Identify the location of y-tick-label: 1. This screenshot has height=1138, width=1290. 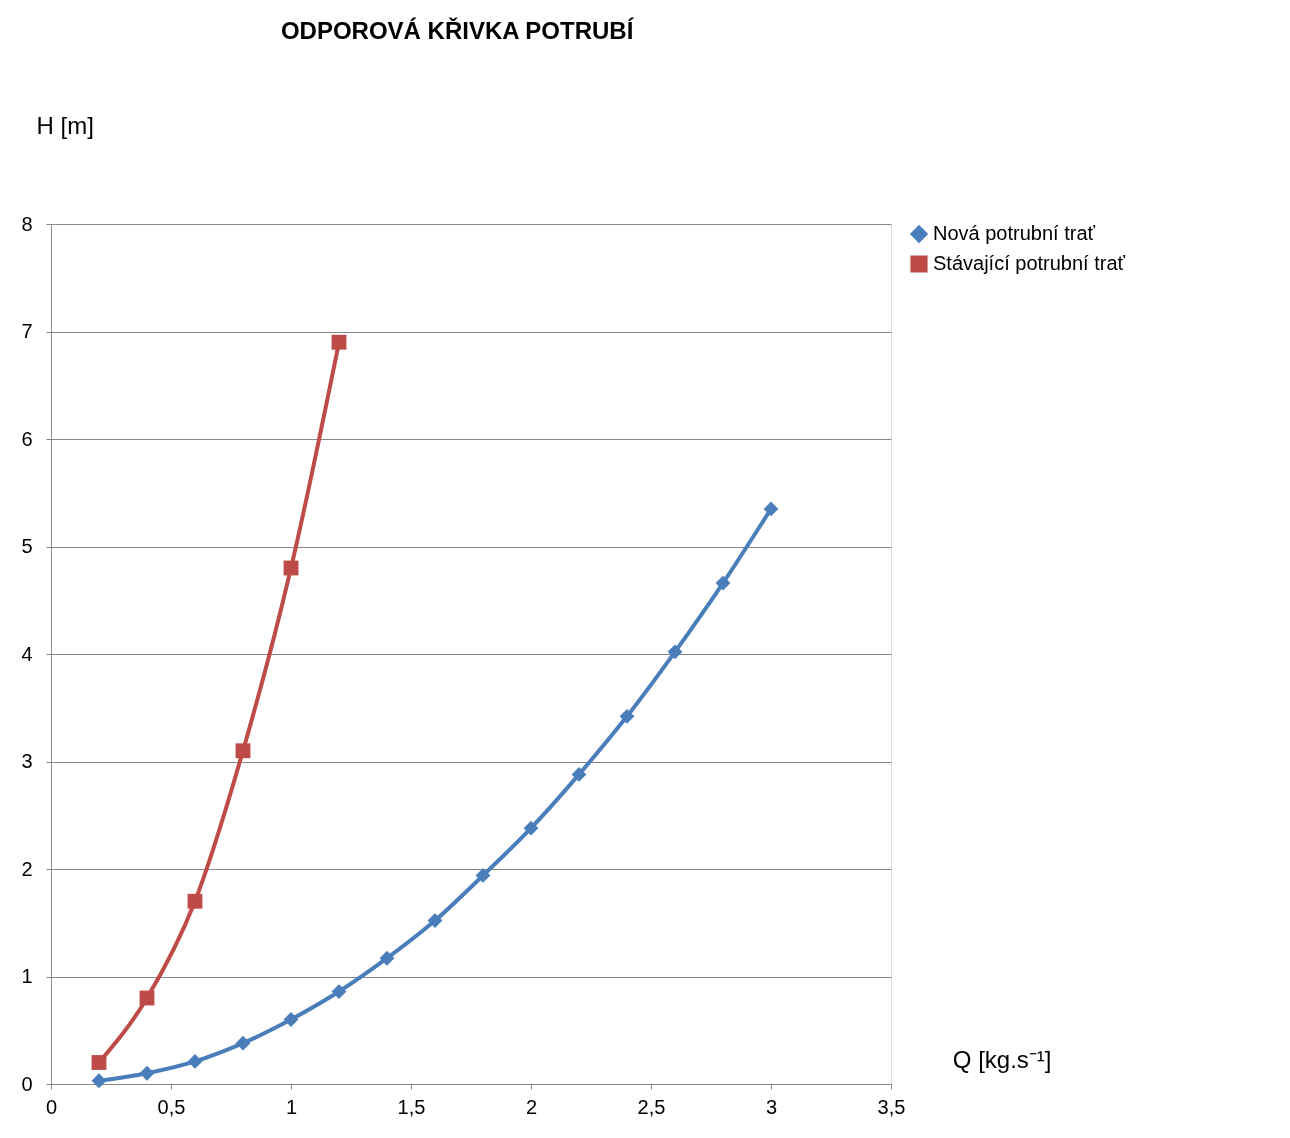
(27, 976).